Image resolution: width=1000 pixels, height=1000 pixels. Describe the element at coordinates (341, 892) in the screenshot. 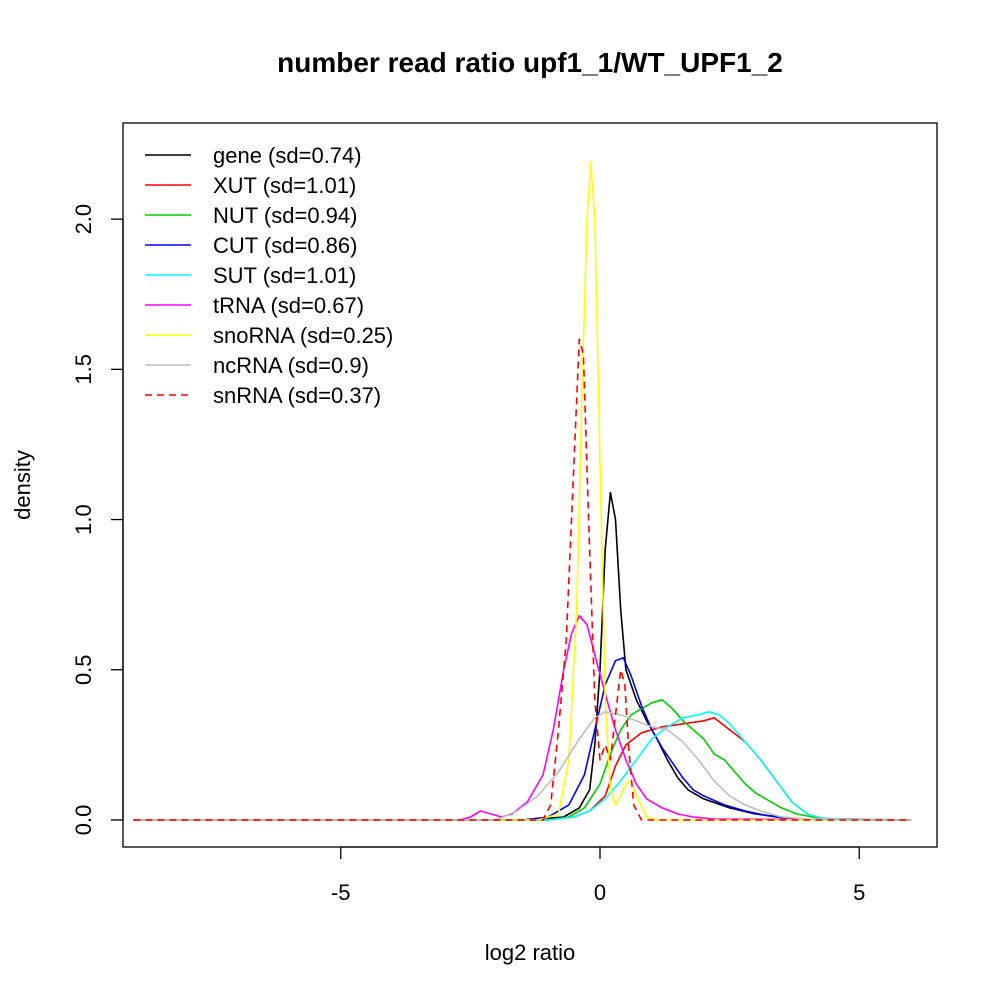

I see `x-tick-label: -5` at that location.